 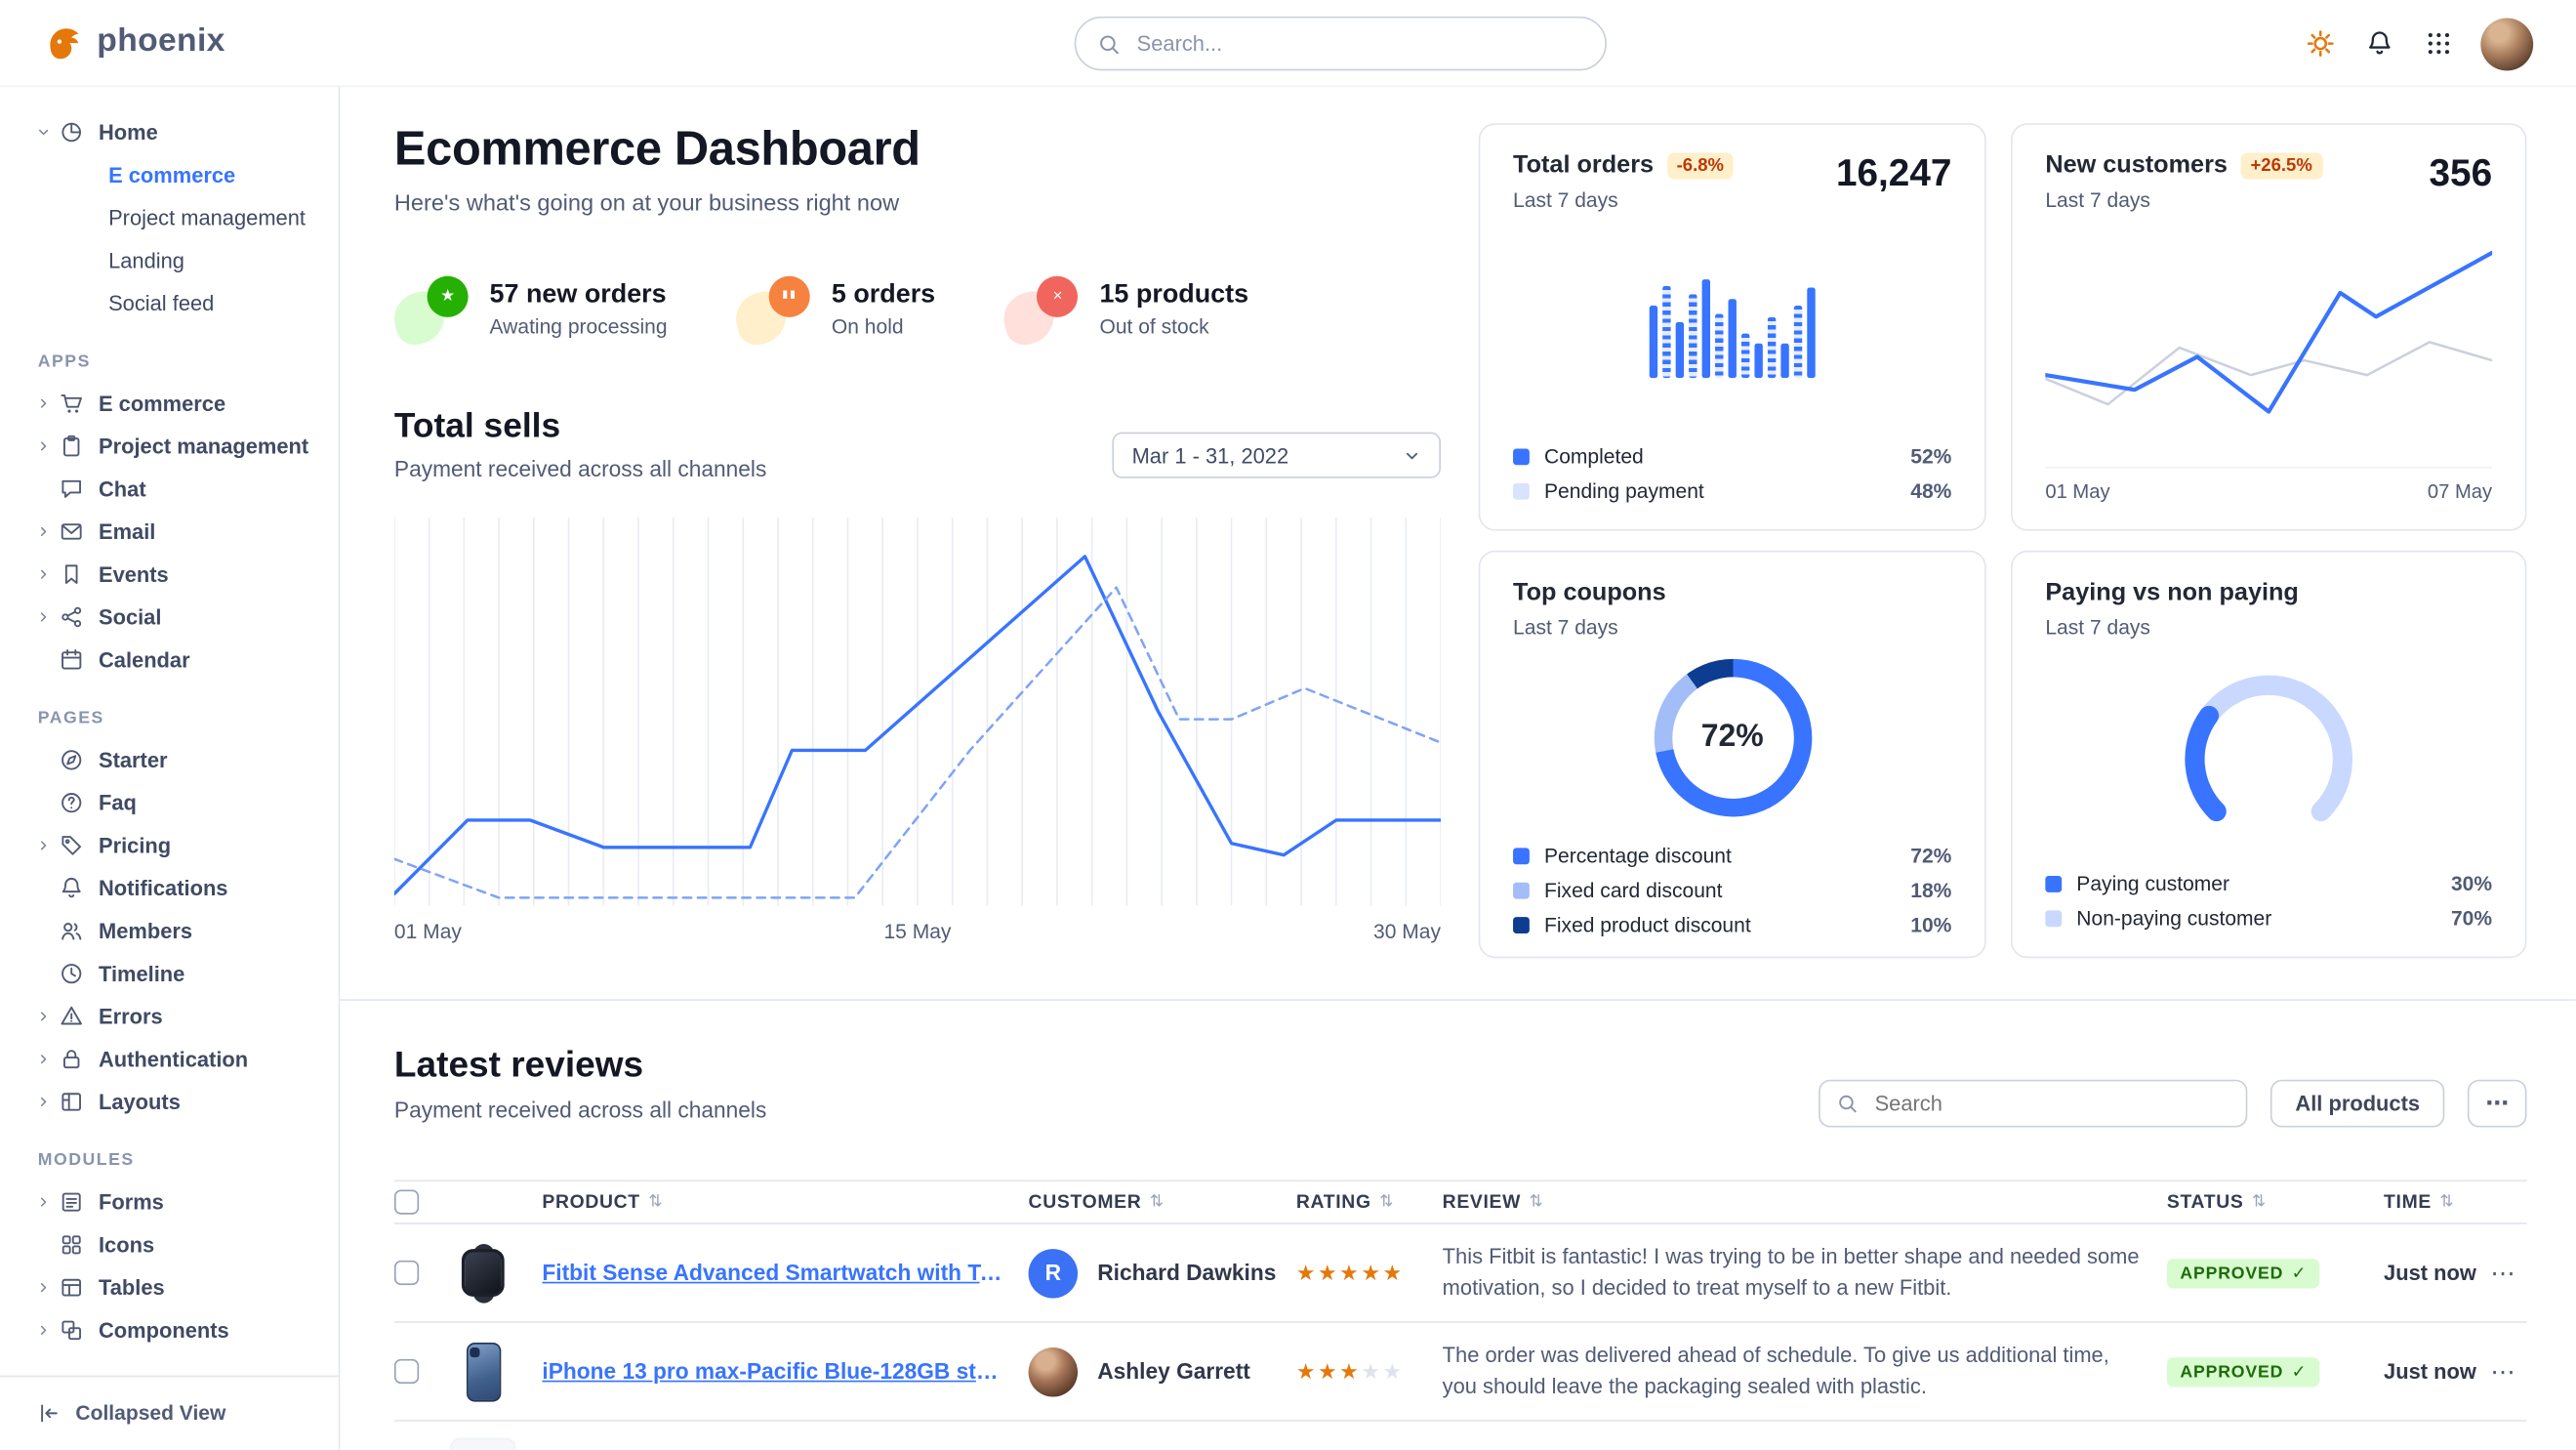 I want to click on sidebar-item-notifications: Notifications, so click(x=169, y=887).